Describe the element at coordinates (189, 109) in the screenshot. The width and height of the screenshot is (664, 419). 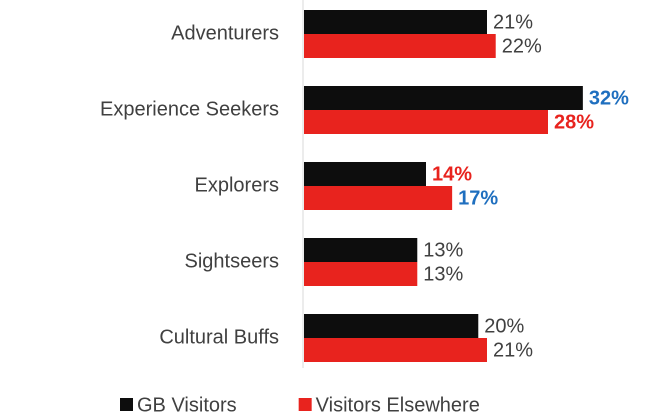
I see `category-label: Experience Seekers` at that location.